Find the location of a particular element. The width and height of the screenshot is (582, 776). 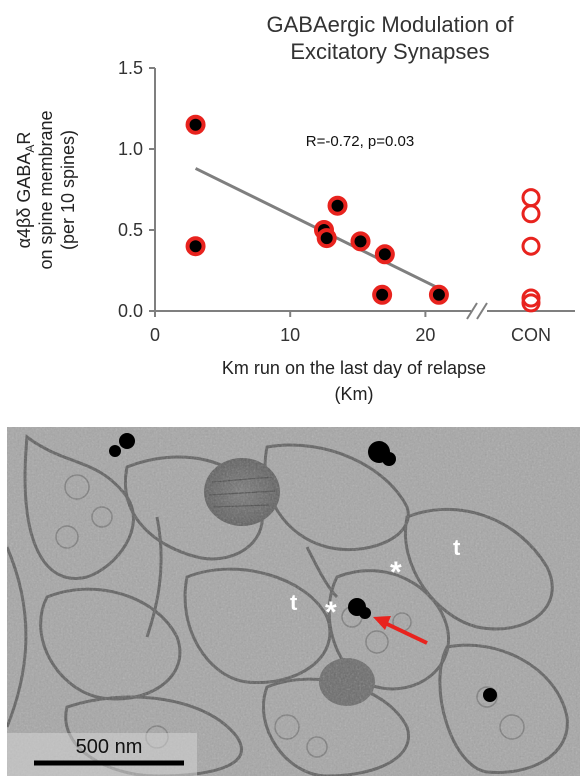

x-tick-label: 0 is located at coordinates (155, 335).